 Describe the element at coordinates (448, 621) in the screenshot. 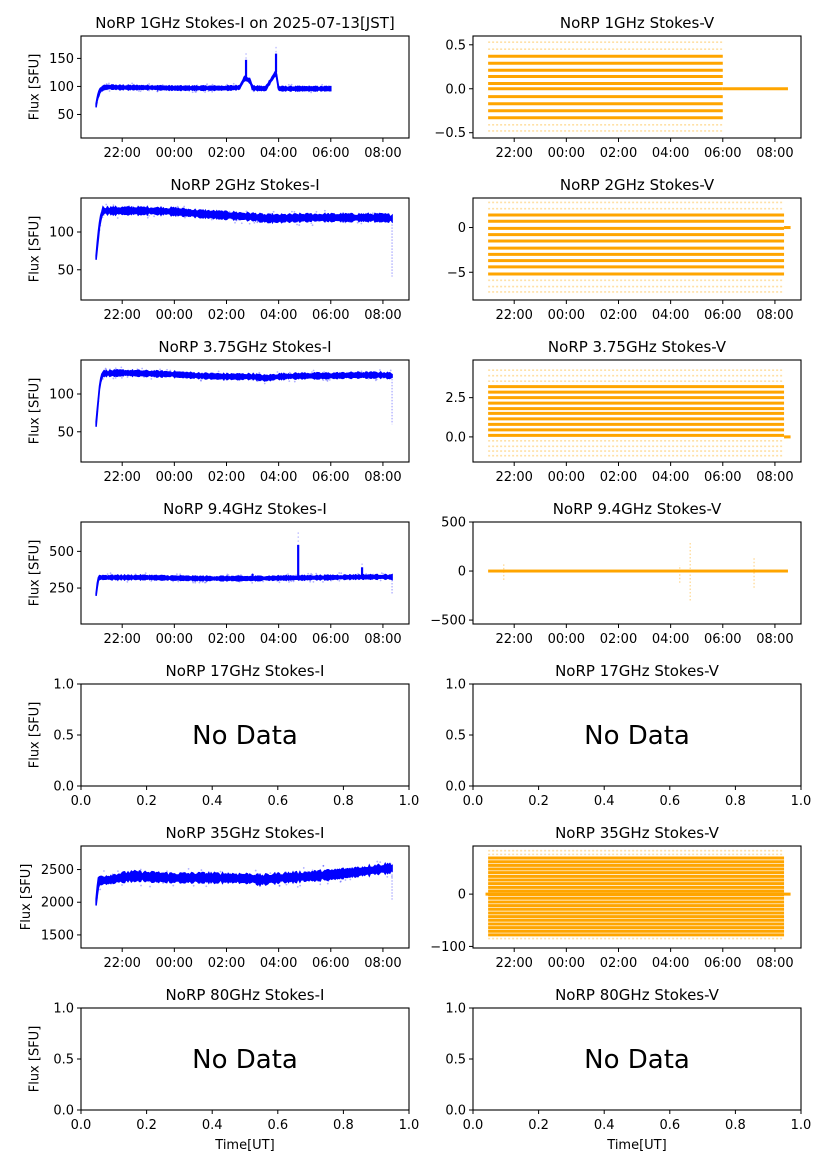

I see `y-tick-label: −500` at that location.